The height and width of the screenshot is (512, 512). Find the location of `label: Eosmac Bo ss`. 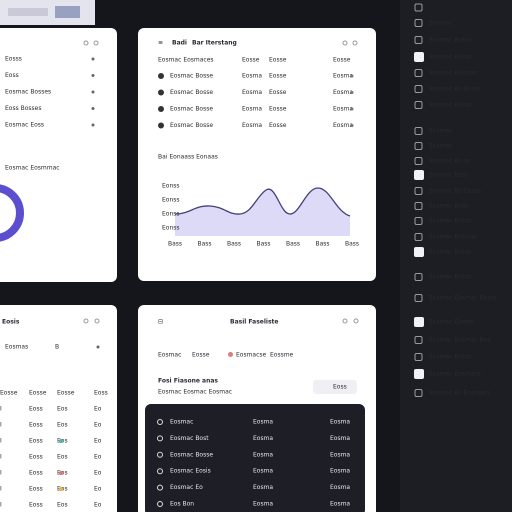

label: Eosmac Bo ss is located at coordinates (449, 161).